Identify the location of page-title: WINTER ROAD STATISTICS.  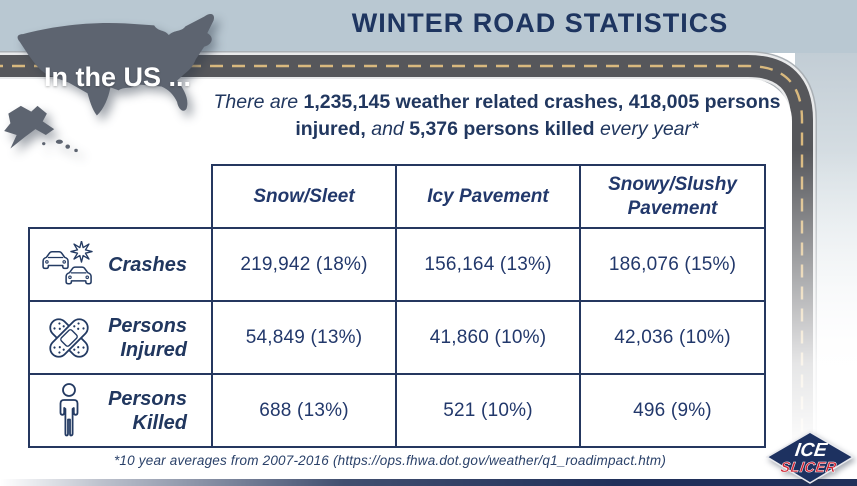
(540, 23).